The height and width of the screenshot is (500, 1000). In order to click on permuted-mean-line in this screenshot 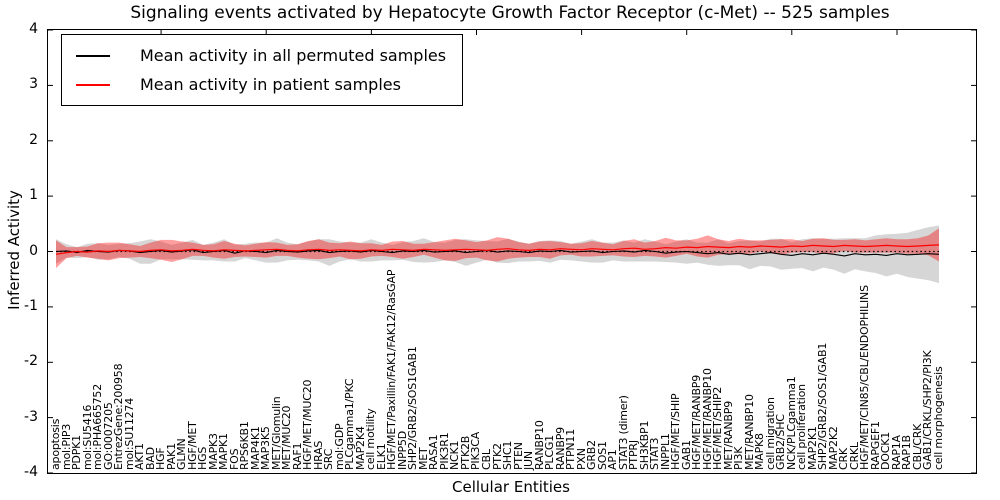, I will do `click(497, 253)`.